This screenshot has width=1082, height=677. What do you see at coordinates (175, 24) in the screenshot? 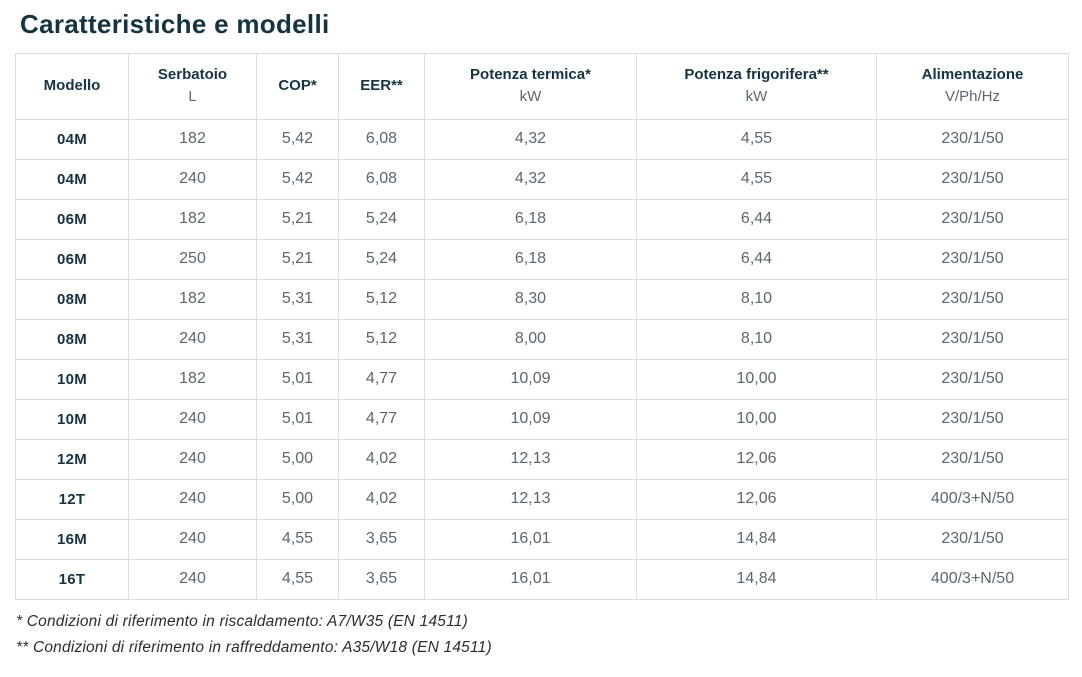
I see `page-title: Caratteristiche e modelli` at bounding box center [175, 24].